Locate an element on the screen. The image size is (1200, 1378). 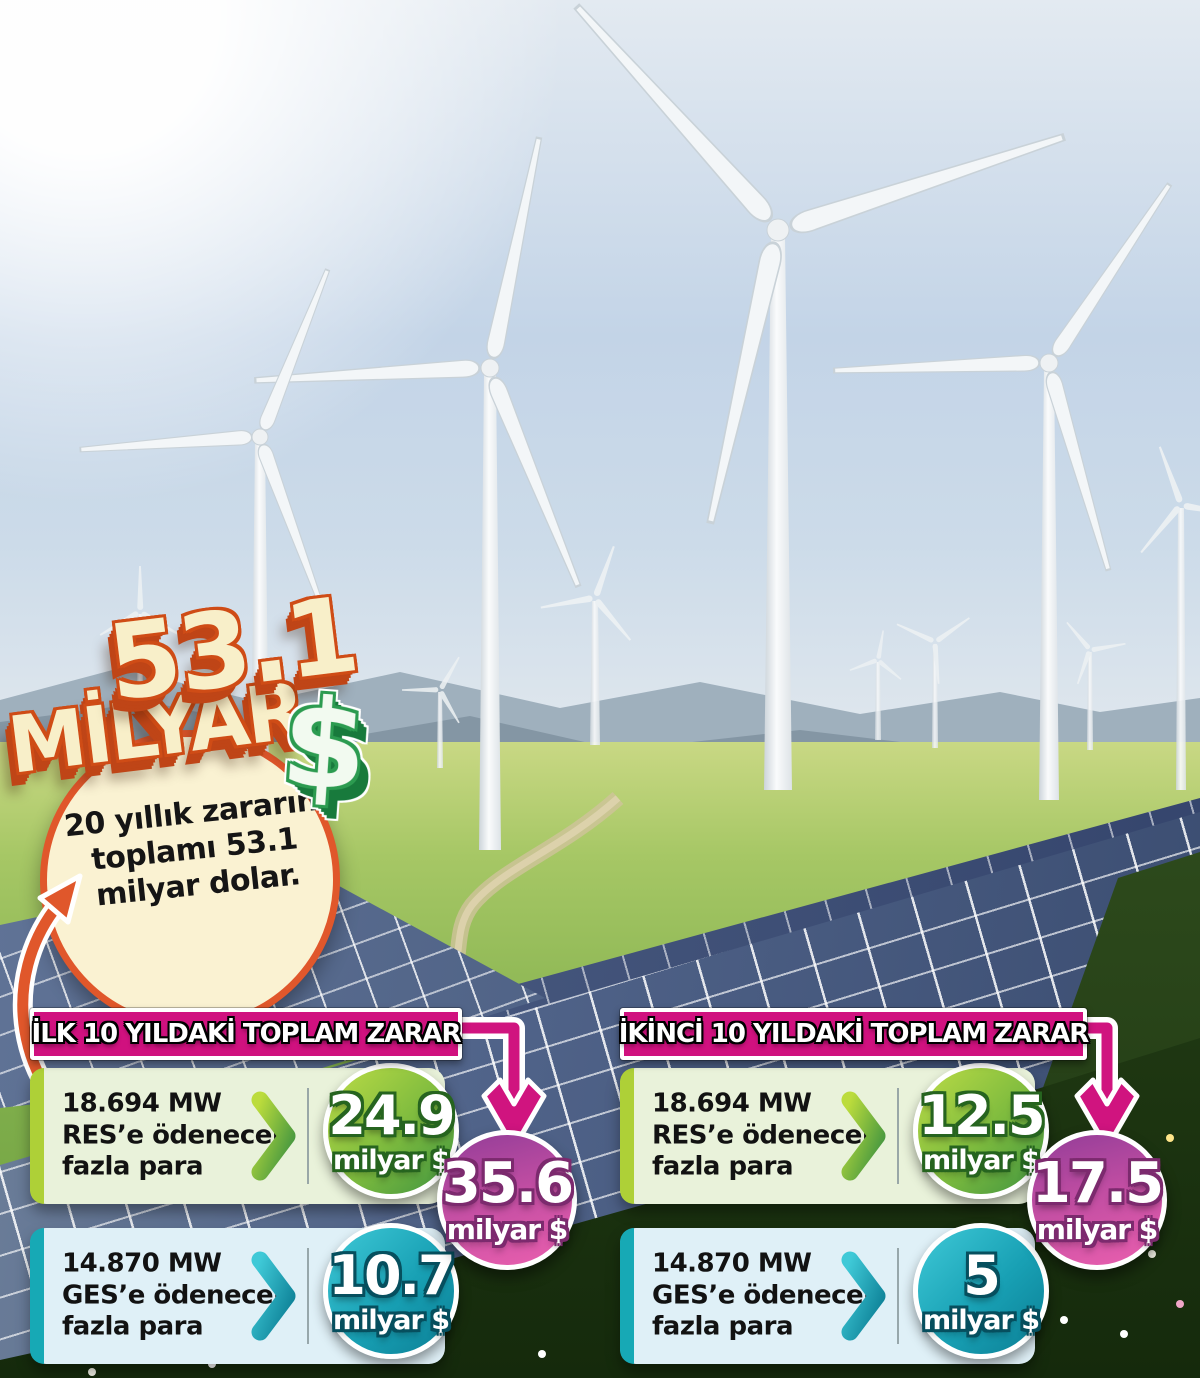
res-value: 12.5 is located at coordinates (981, 1115).